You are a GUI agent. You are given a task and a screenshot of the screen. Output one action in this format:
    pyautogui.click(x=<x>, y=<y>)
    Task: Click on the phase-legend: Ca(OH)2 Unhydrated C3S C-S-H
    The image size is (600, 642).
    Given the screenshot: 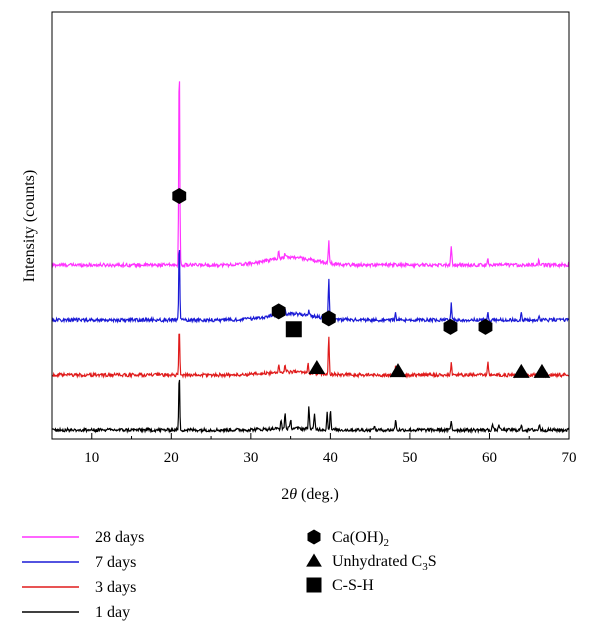 What is the action you would take?
    pyautogui.click(x=371, y=561)
    